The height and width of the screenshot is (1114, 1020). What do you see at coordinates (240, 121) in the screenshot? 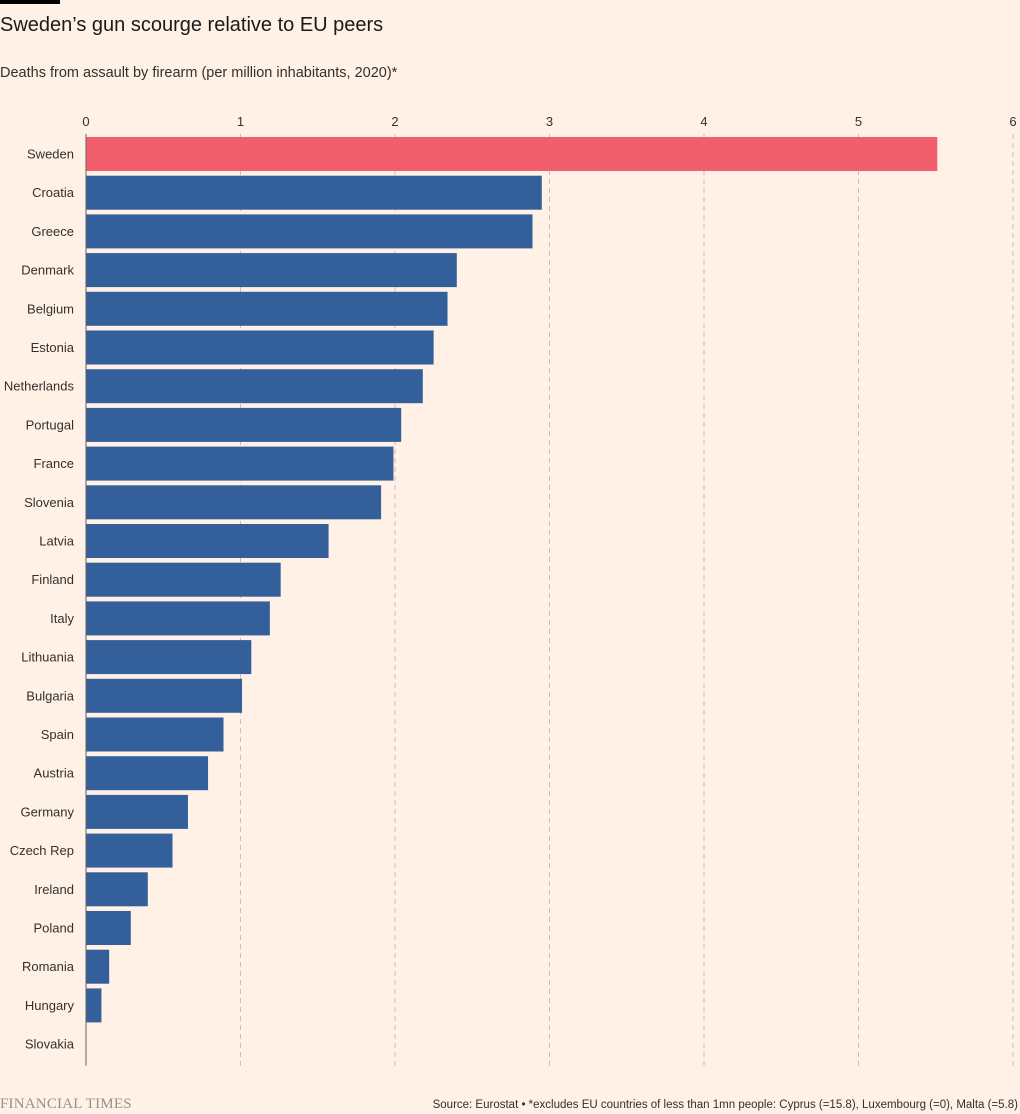
I see `x-tick-label: 1` at bounding box center [240, 121].